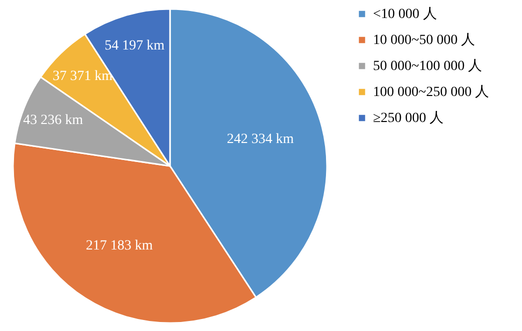 Image resolution: width=522 pixels, height=331 pixels. I want to click on data-label: 217 183 km, so click(119, 246).